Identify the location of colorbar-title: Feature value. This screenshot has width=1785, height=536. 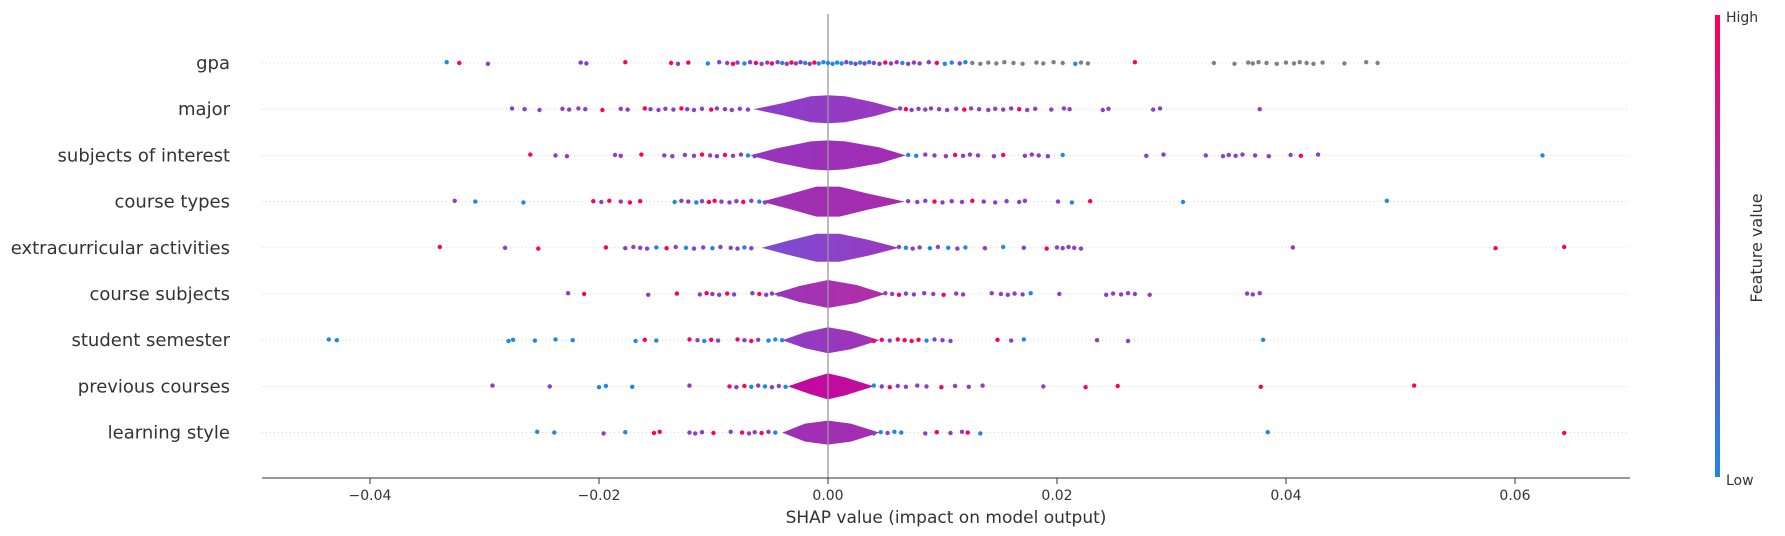
(1756, 247).